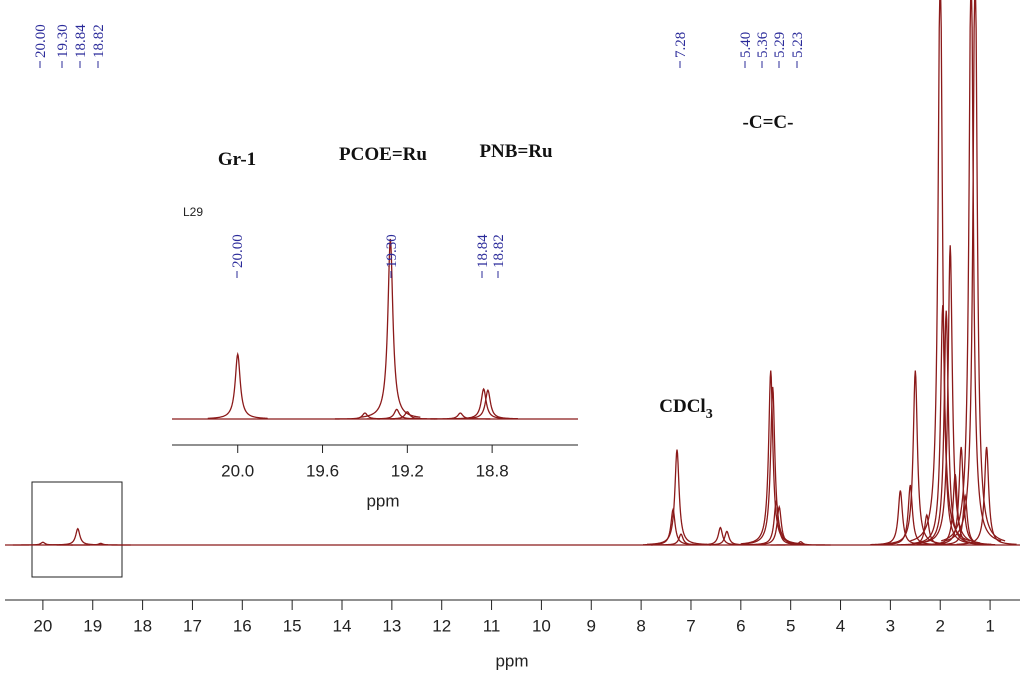  Describe the element at coordinates (890, 625) in the screenshot. I see `x-tick-label: 3` at that location.